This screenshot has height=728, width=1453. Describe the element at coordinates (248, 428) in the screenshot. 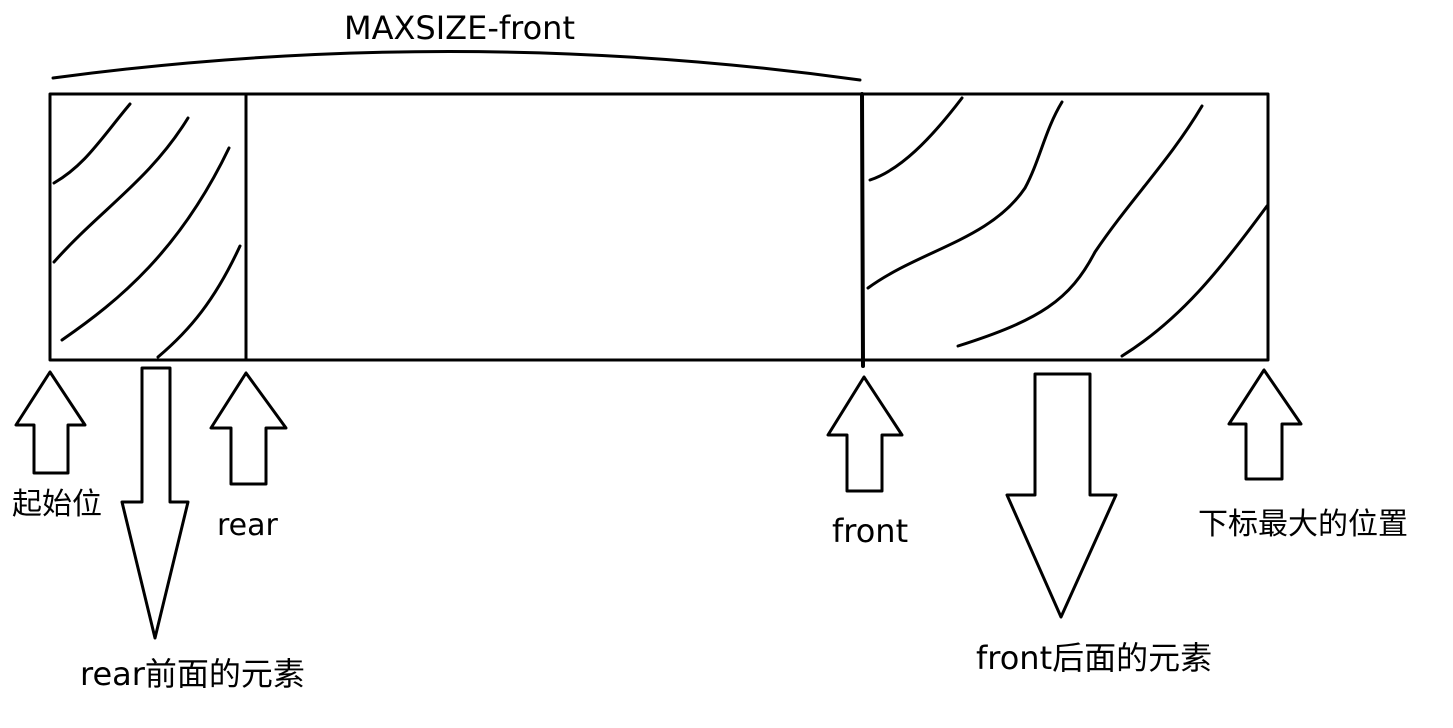

I see `rear-up-arrow` at that location.